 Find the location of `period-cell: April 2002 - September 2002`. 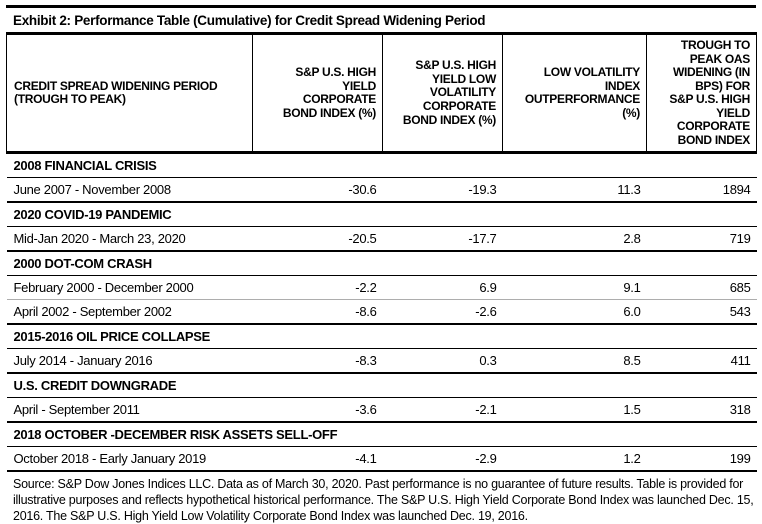

period-cell: April 2002 - September 2002 is located at coordinates (129, 312).